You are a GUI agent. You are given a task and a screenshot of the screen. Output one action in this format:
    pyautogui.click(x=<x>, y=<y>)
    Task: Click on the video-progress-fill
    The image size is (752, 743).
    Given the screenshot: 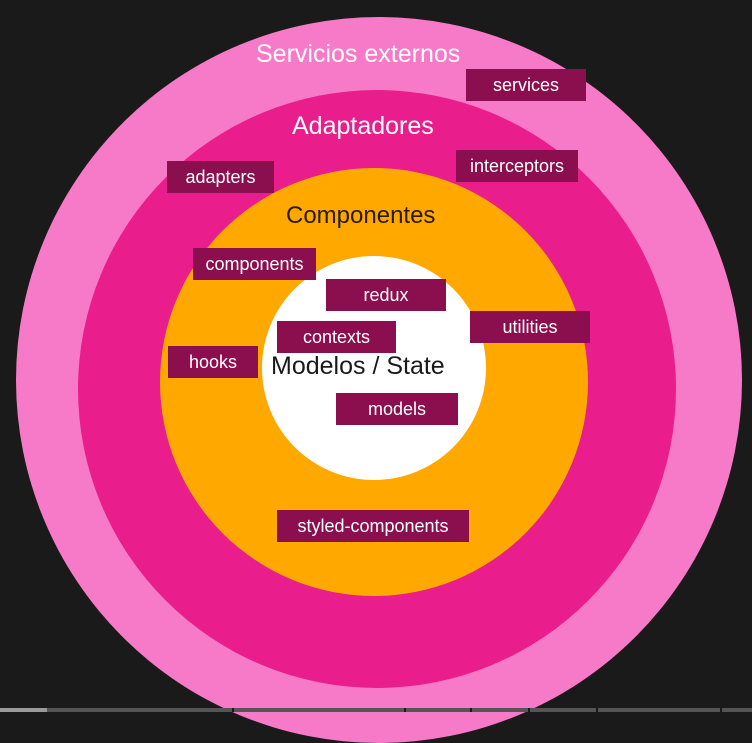 What is the action you would take?
    pyautogui.click(x=24, y=710)
    